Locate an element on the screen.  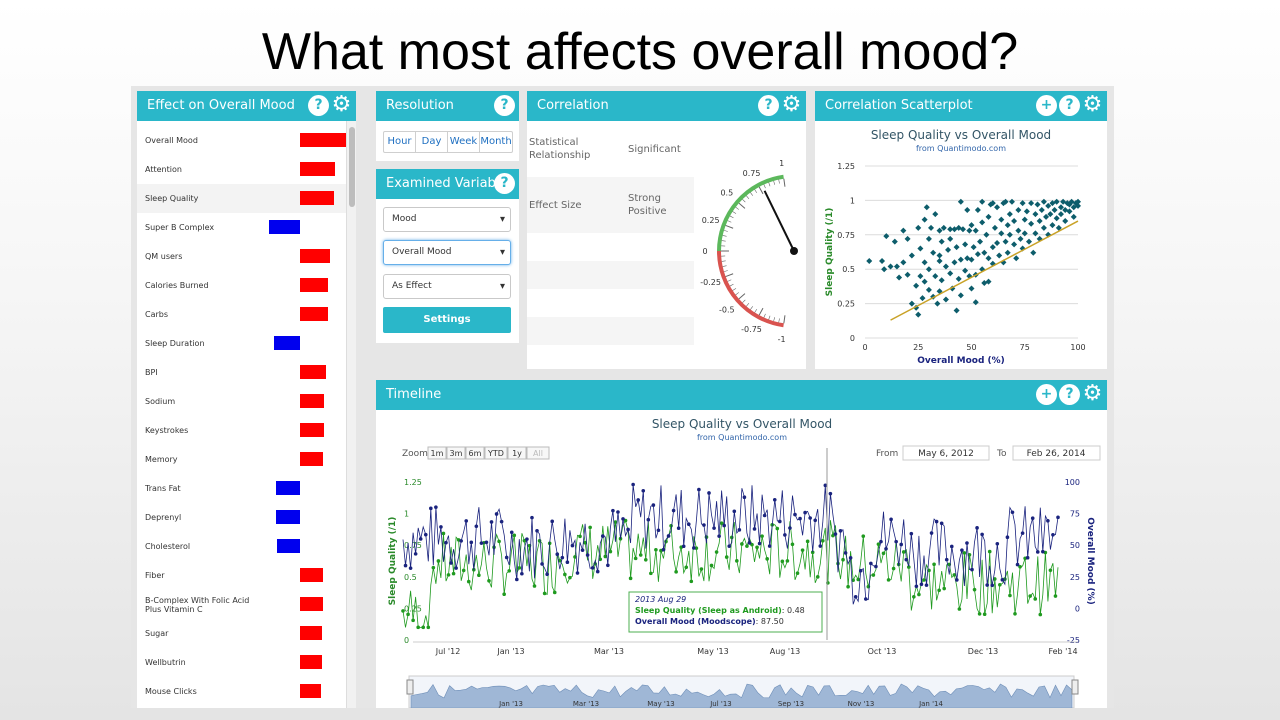
from-label: From is located at coordinates (887, 454).